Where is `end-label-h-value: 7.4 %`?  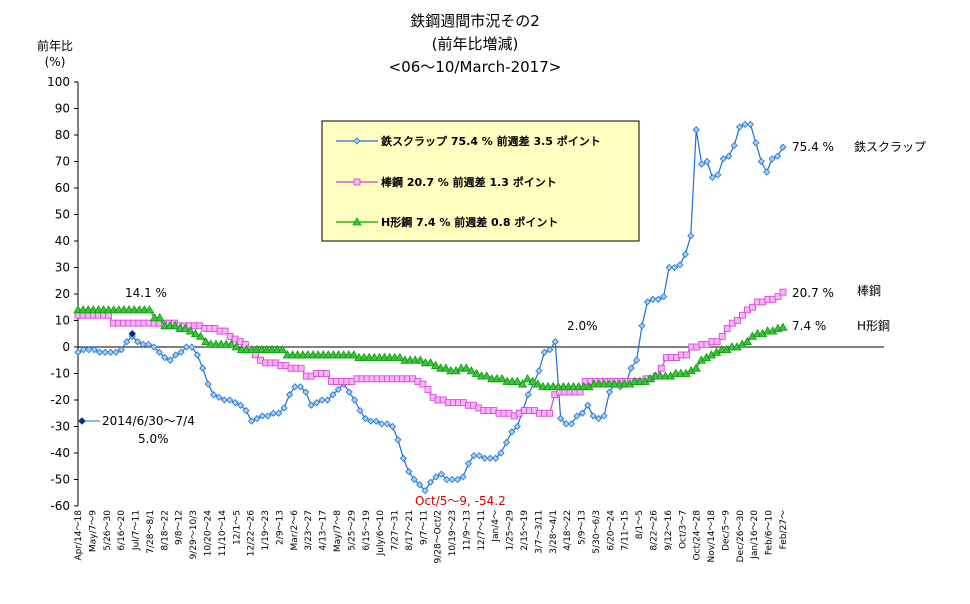 end-label-h-value: 7.4 % is located at coordinates (809, 326).